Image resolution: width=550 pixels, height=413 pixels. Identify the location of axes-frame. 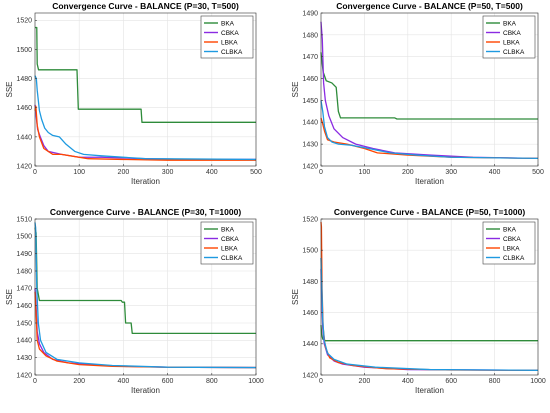
(429, 89).